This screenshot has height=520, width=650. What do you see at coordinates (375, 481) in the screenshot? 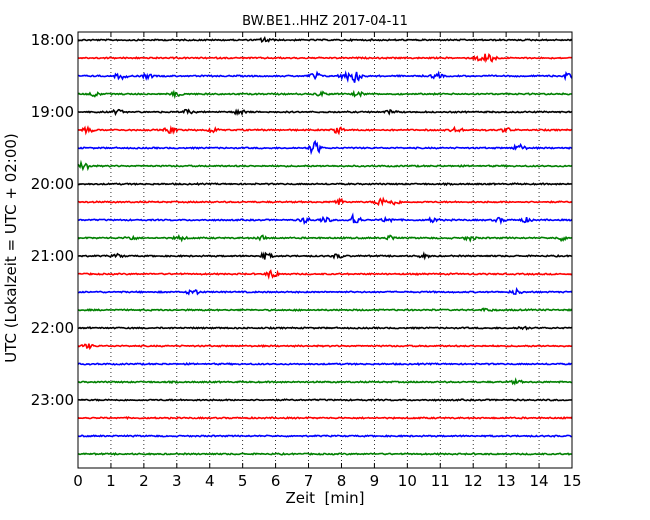
I see `x-tick-label: 9` at bounding box center [375, 481].